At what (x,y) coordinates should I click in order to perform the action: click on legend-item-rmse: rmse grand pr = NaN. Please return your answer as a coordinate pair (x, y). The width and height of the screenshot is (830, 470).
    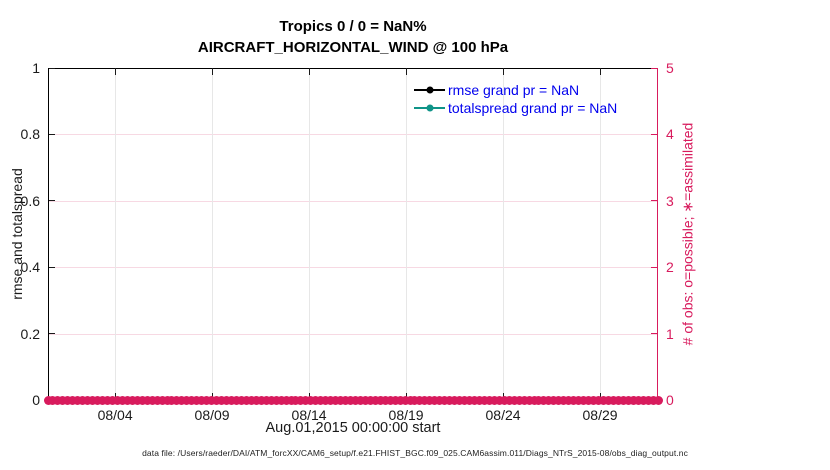
    Looking at the image, I should click on (515, 90).